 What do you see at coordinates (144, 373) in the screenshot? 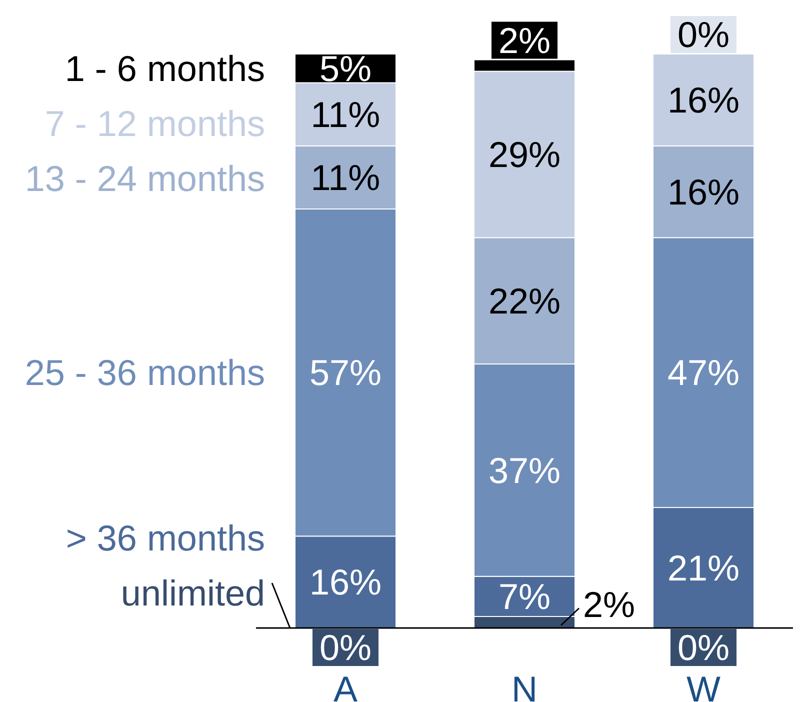
I see `series-label: 25 - 36 months` at bounding box center [144, 373].